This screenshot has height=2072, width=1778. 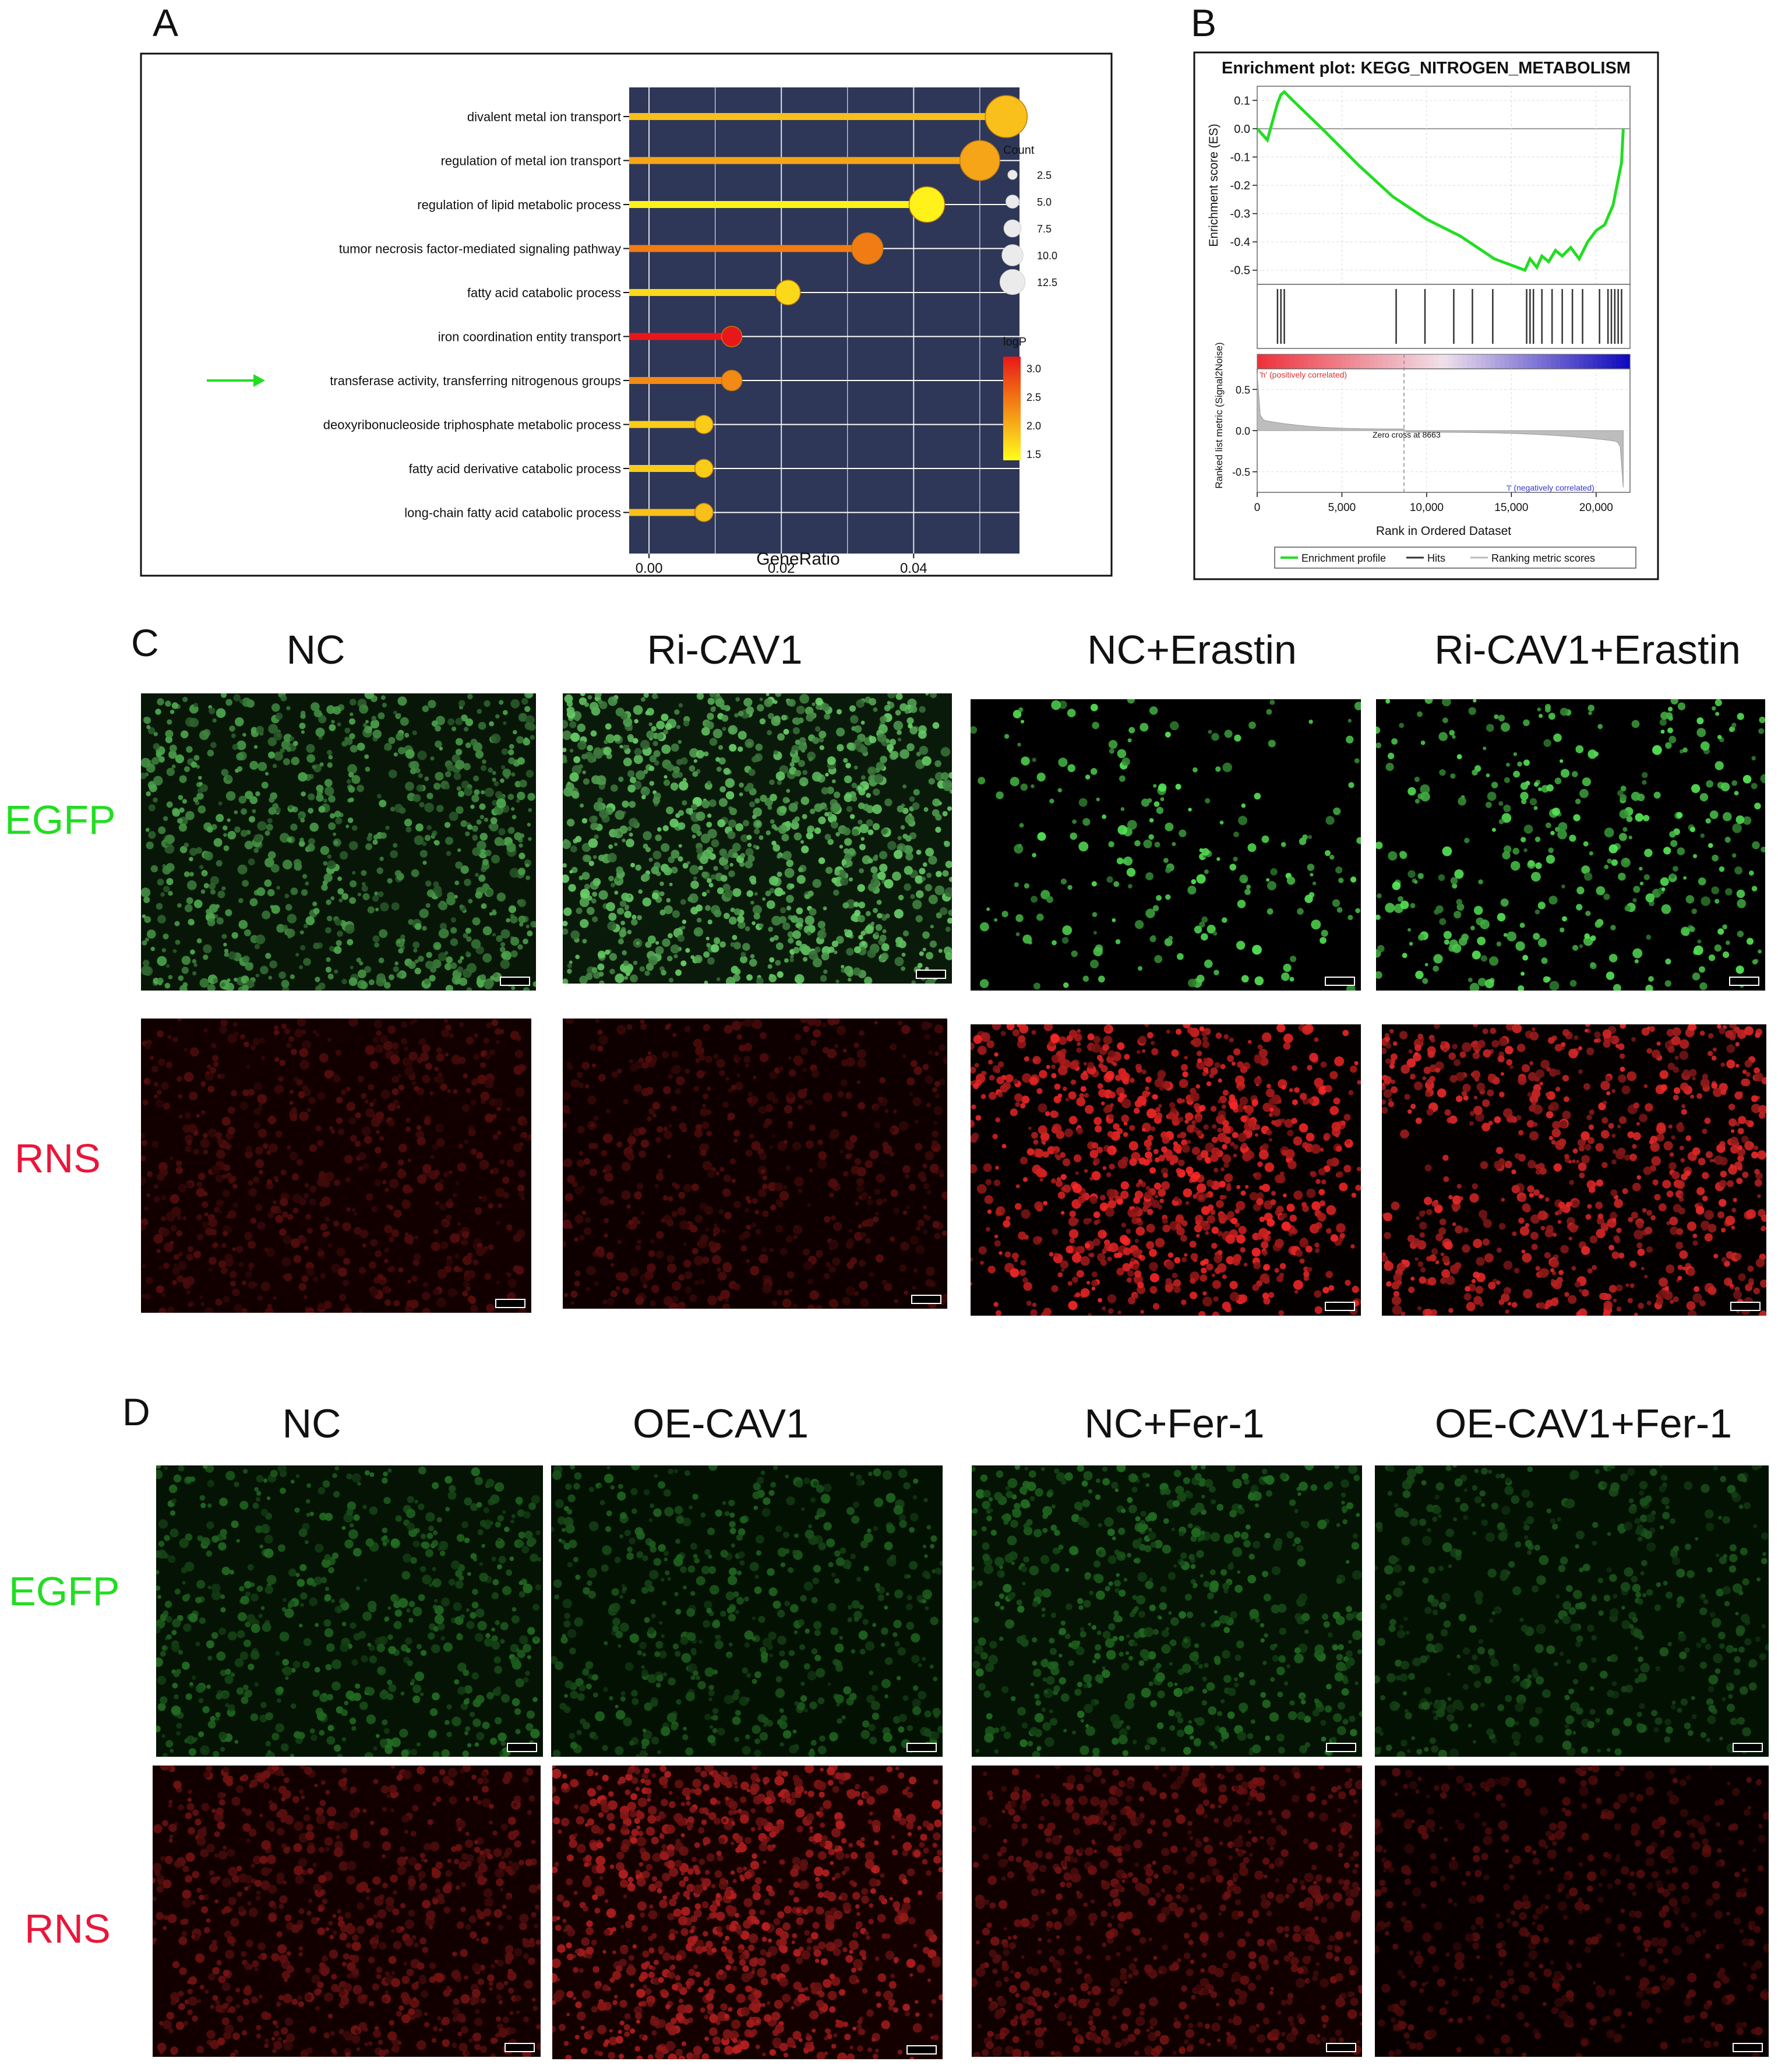 What do you see at coordinates (1436, 558) in the screenshot?
I see `legend-hits: Hits` at bounding box center [1436, 558].